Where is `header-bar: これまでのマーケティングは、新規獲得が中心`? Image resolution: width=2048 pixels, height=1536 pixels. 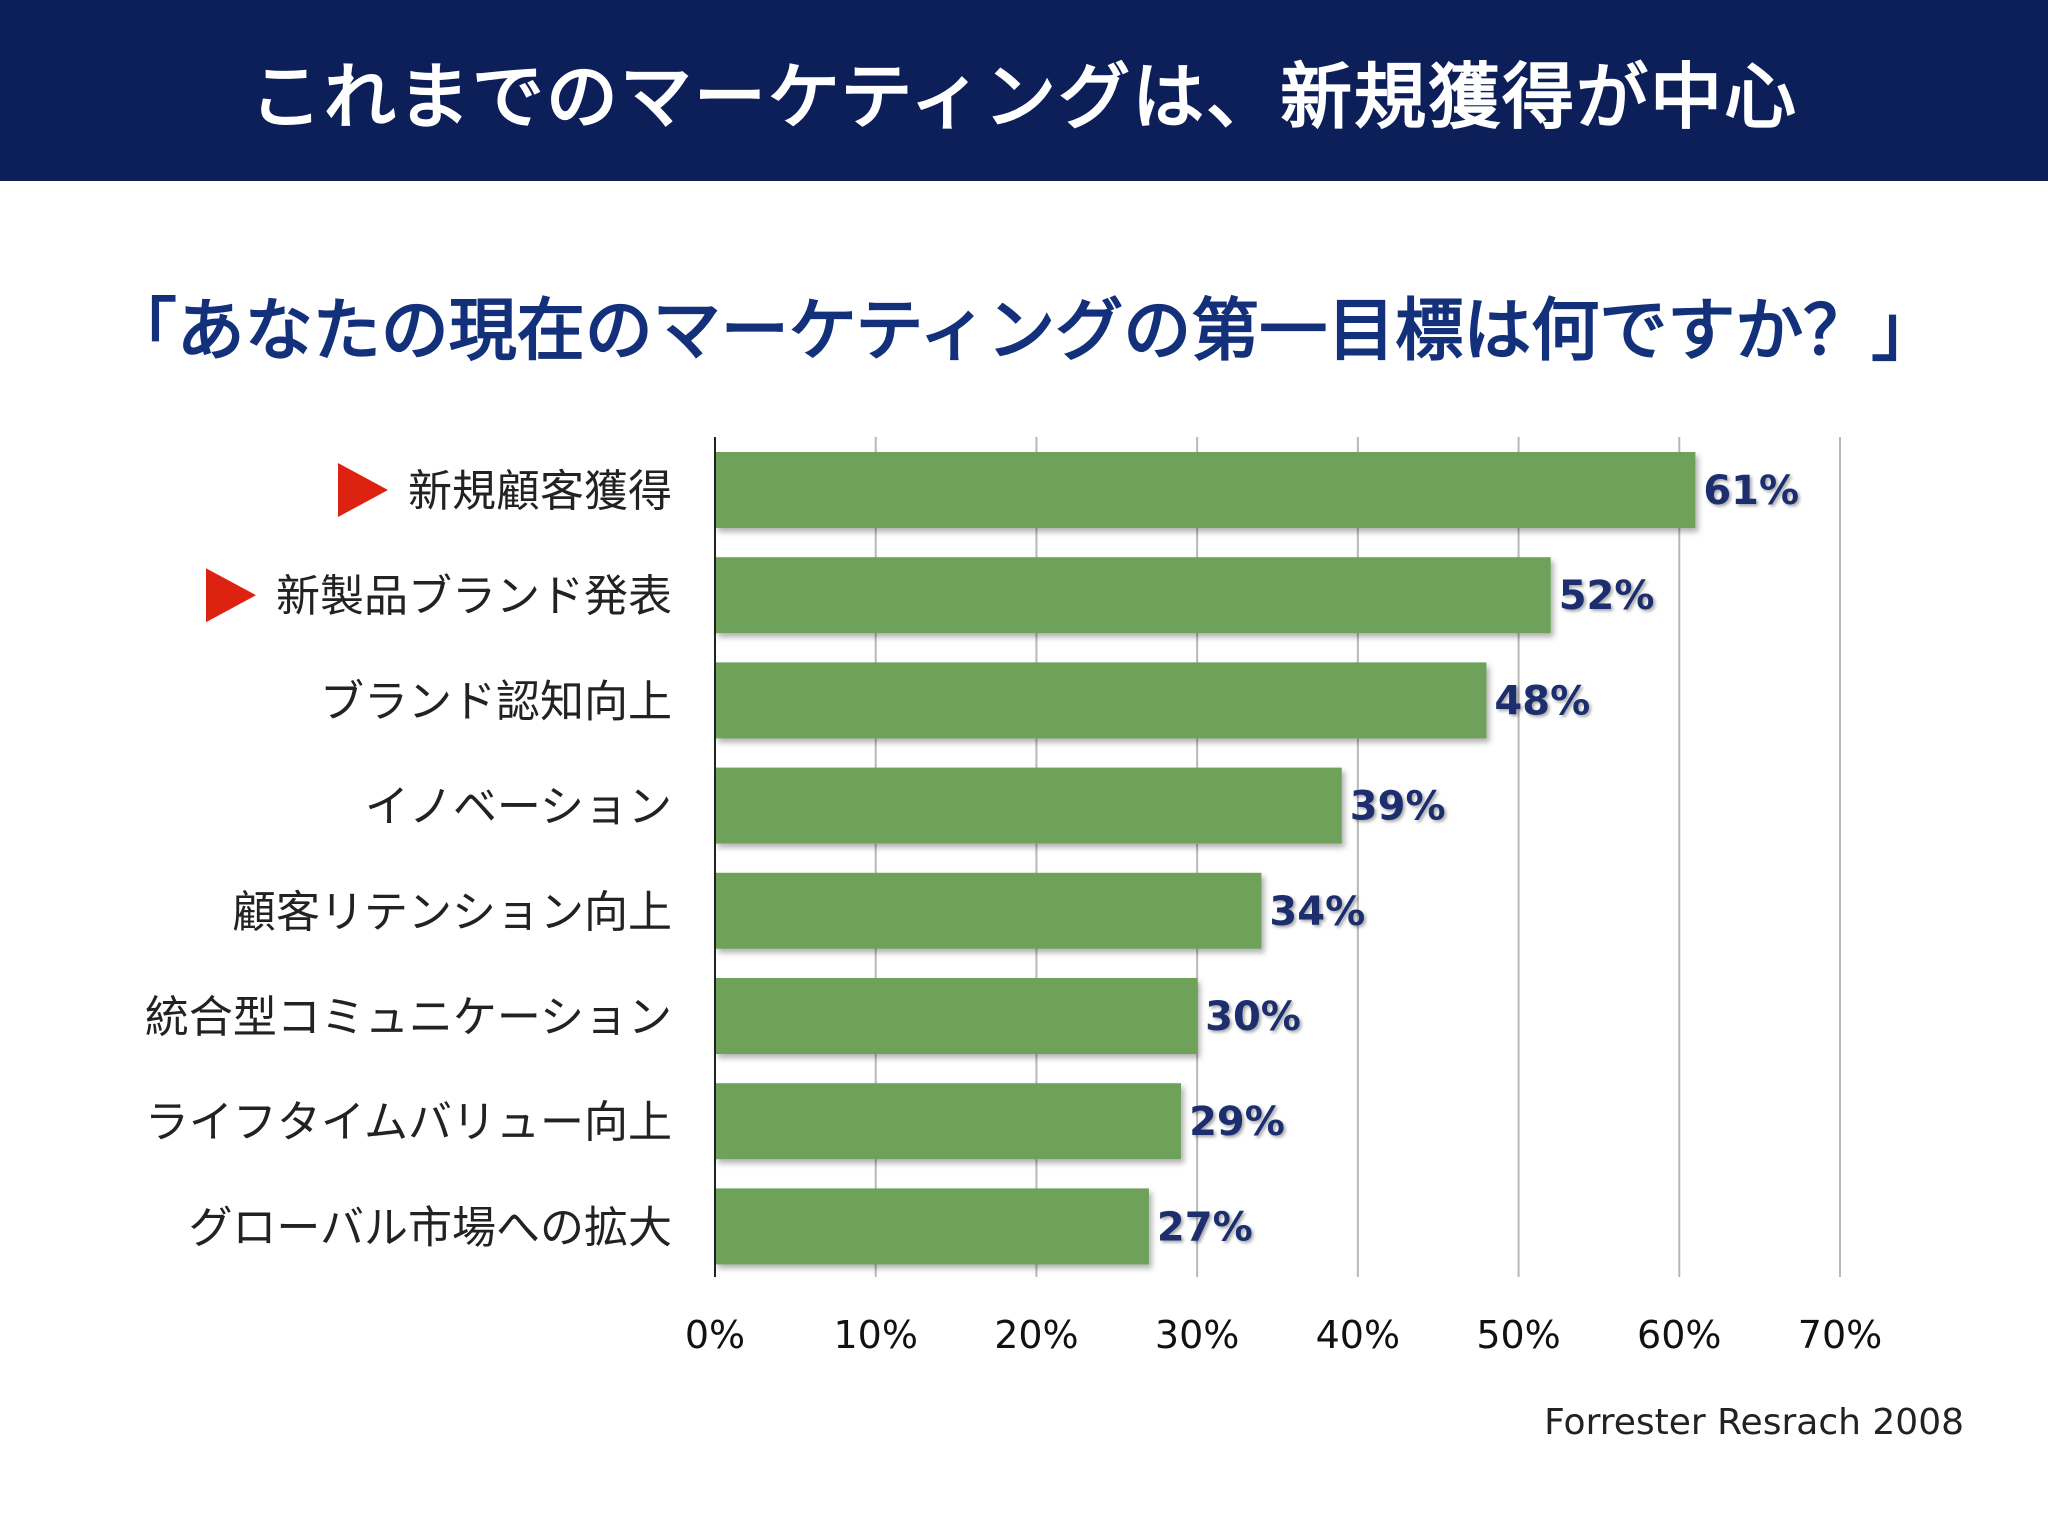 header-bar: これまでのマーケティングは、新規獲得が中心 is located at coordinates (1024, 90).